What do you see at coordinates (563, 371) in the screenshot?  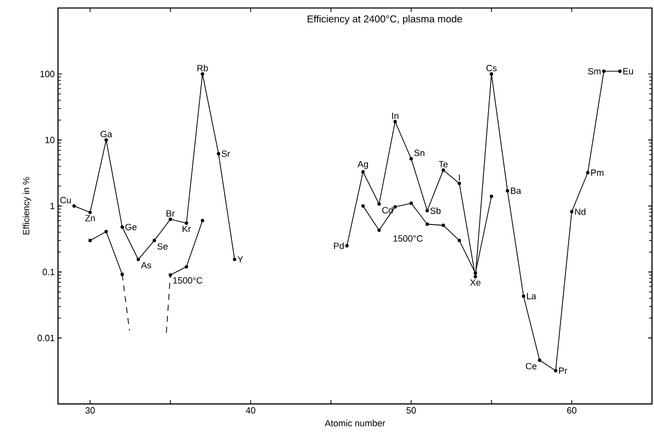 I see `annotation: Pr` at bounding box center [563, 371].